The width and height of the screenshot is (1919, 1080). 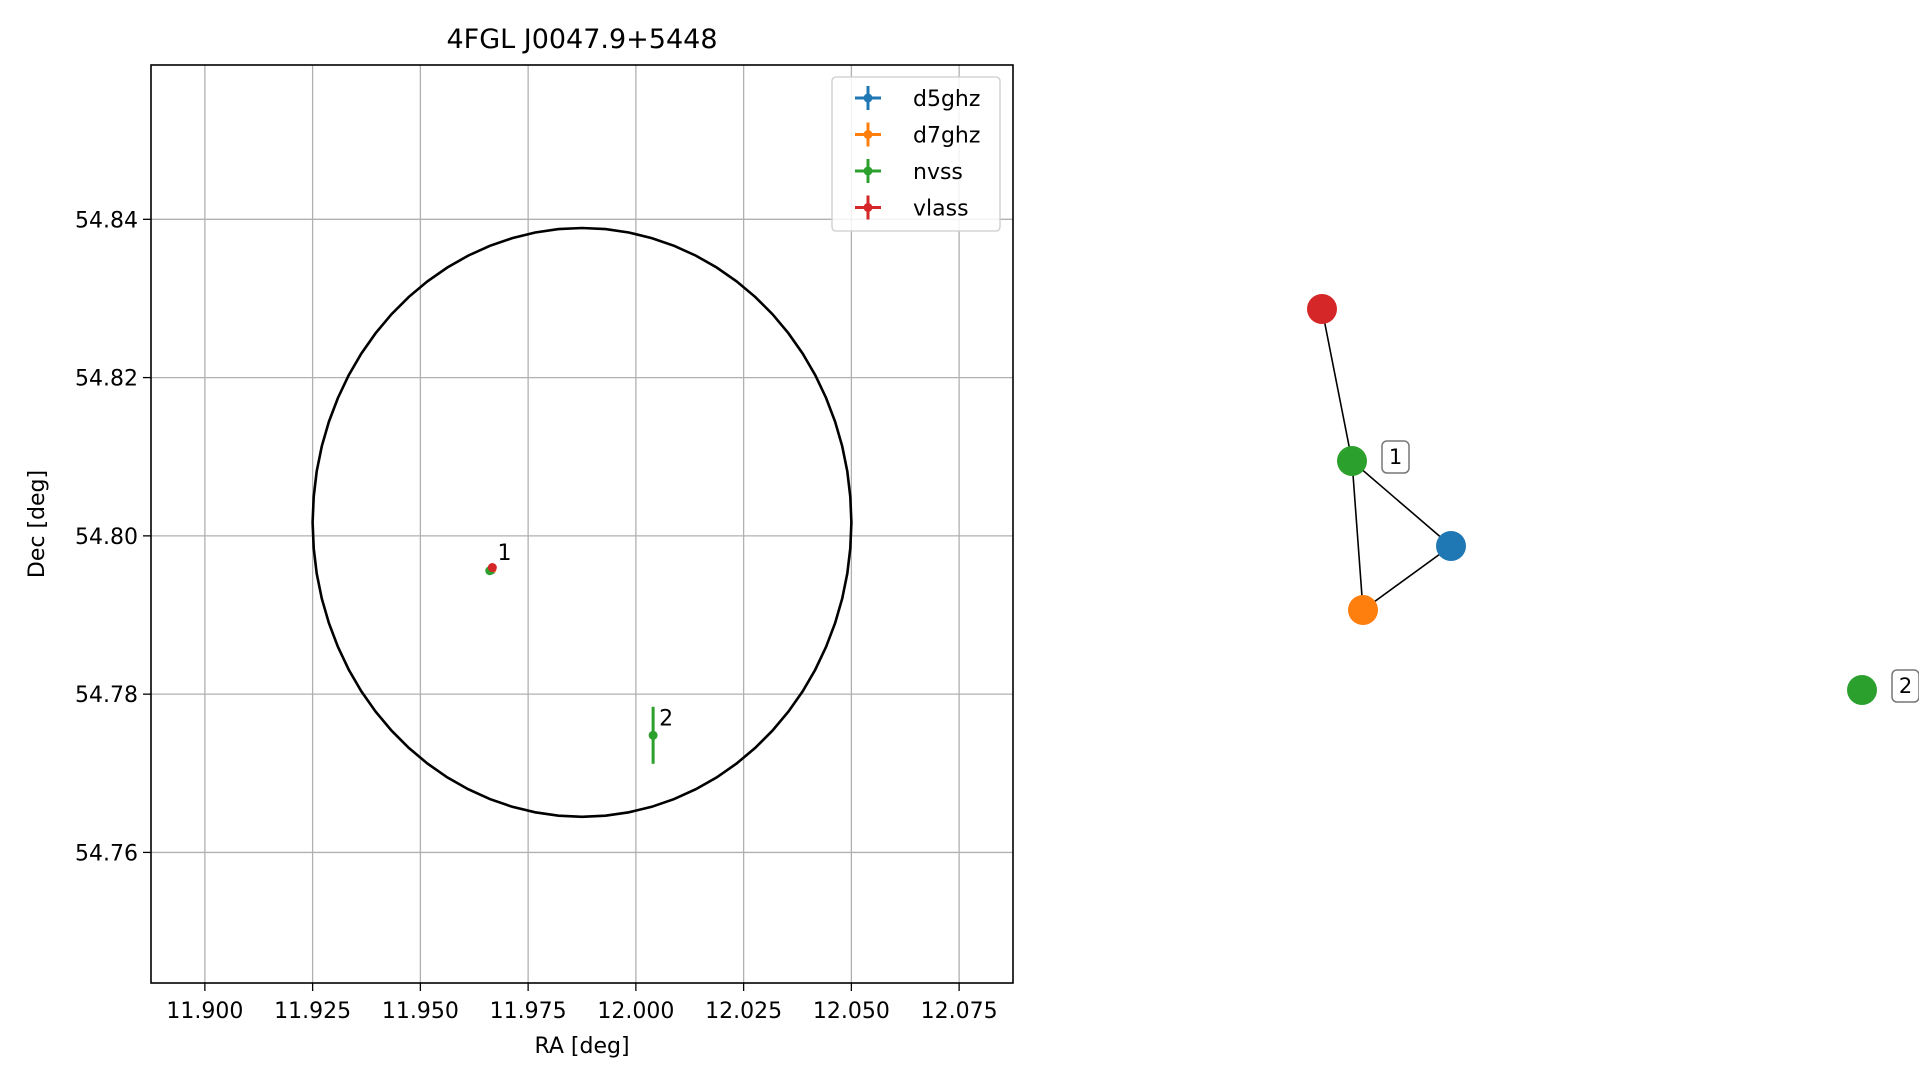 I want to click on legend-label: vlass, so click(x=941, y=209).